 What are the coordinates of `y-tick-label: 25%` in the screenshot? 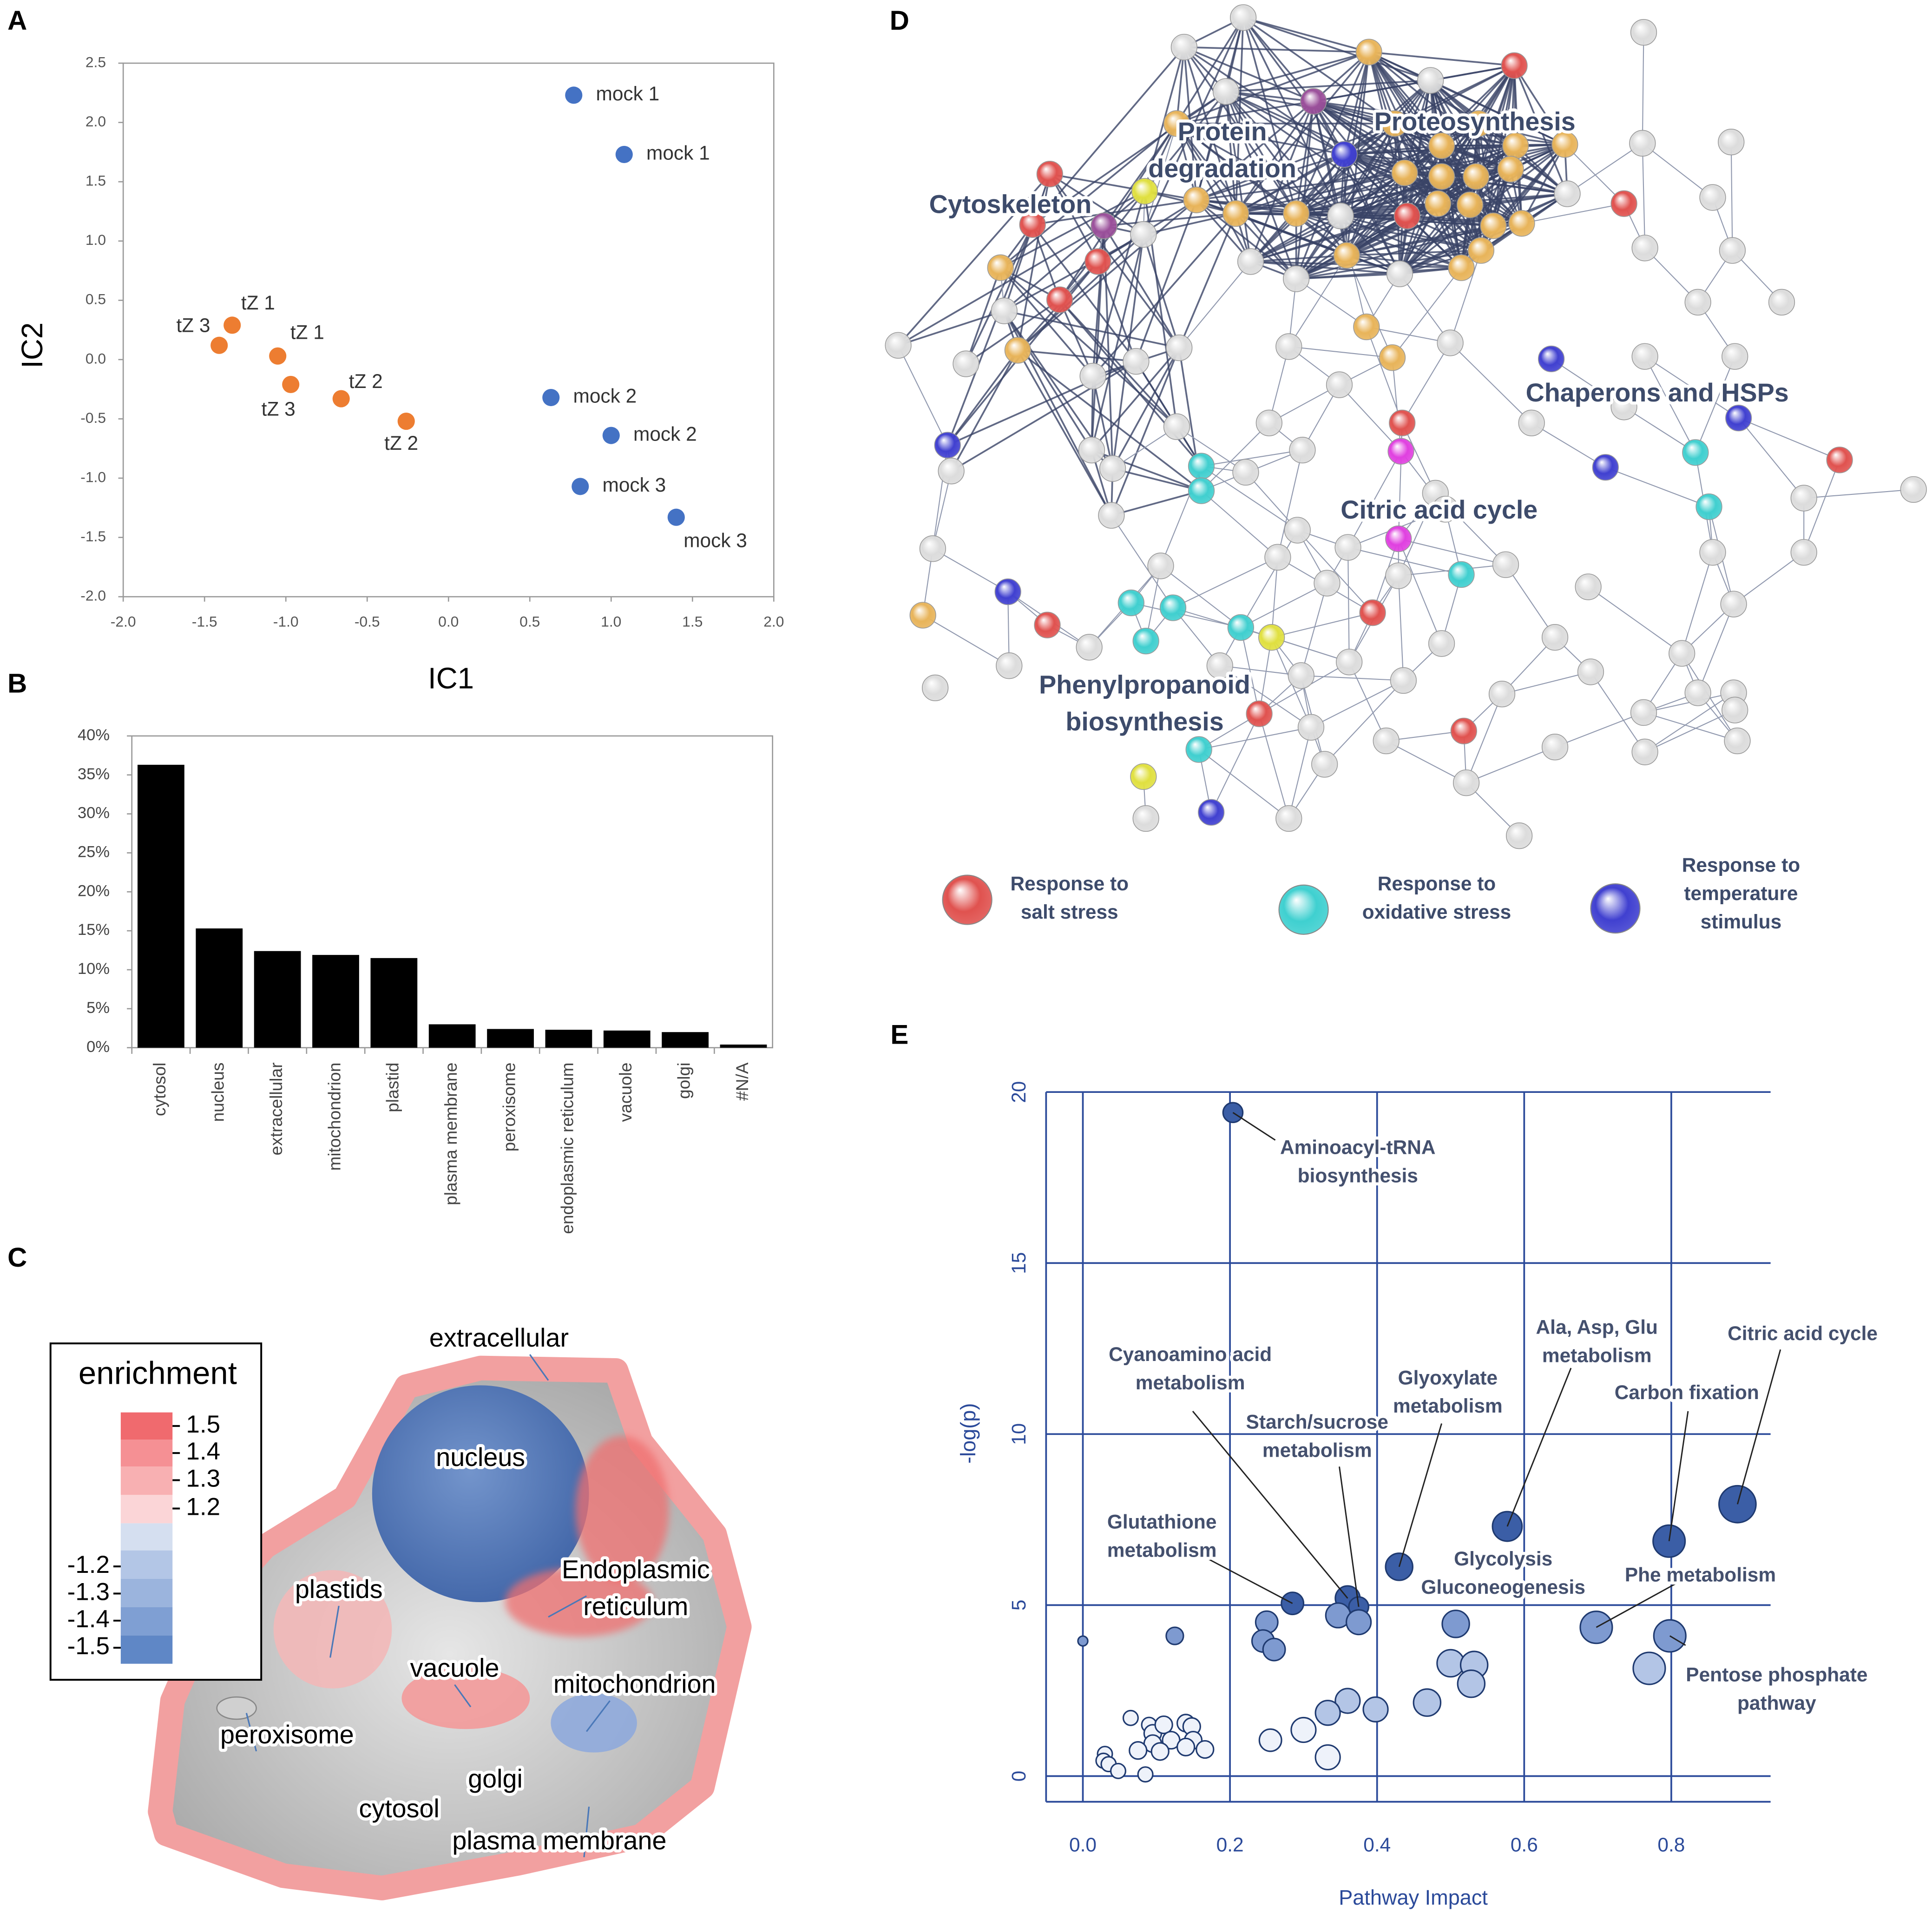 It's located at (94, 852).